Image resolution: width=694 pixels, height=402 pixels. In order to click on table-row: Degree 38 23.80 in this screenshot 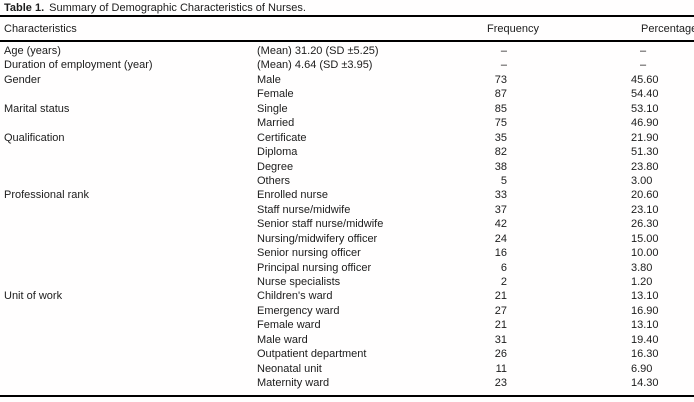, I will do `click(347, 167)`.